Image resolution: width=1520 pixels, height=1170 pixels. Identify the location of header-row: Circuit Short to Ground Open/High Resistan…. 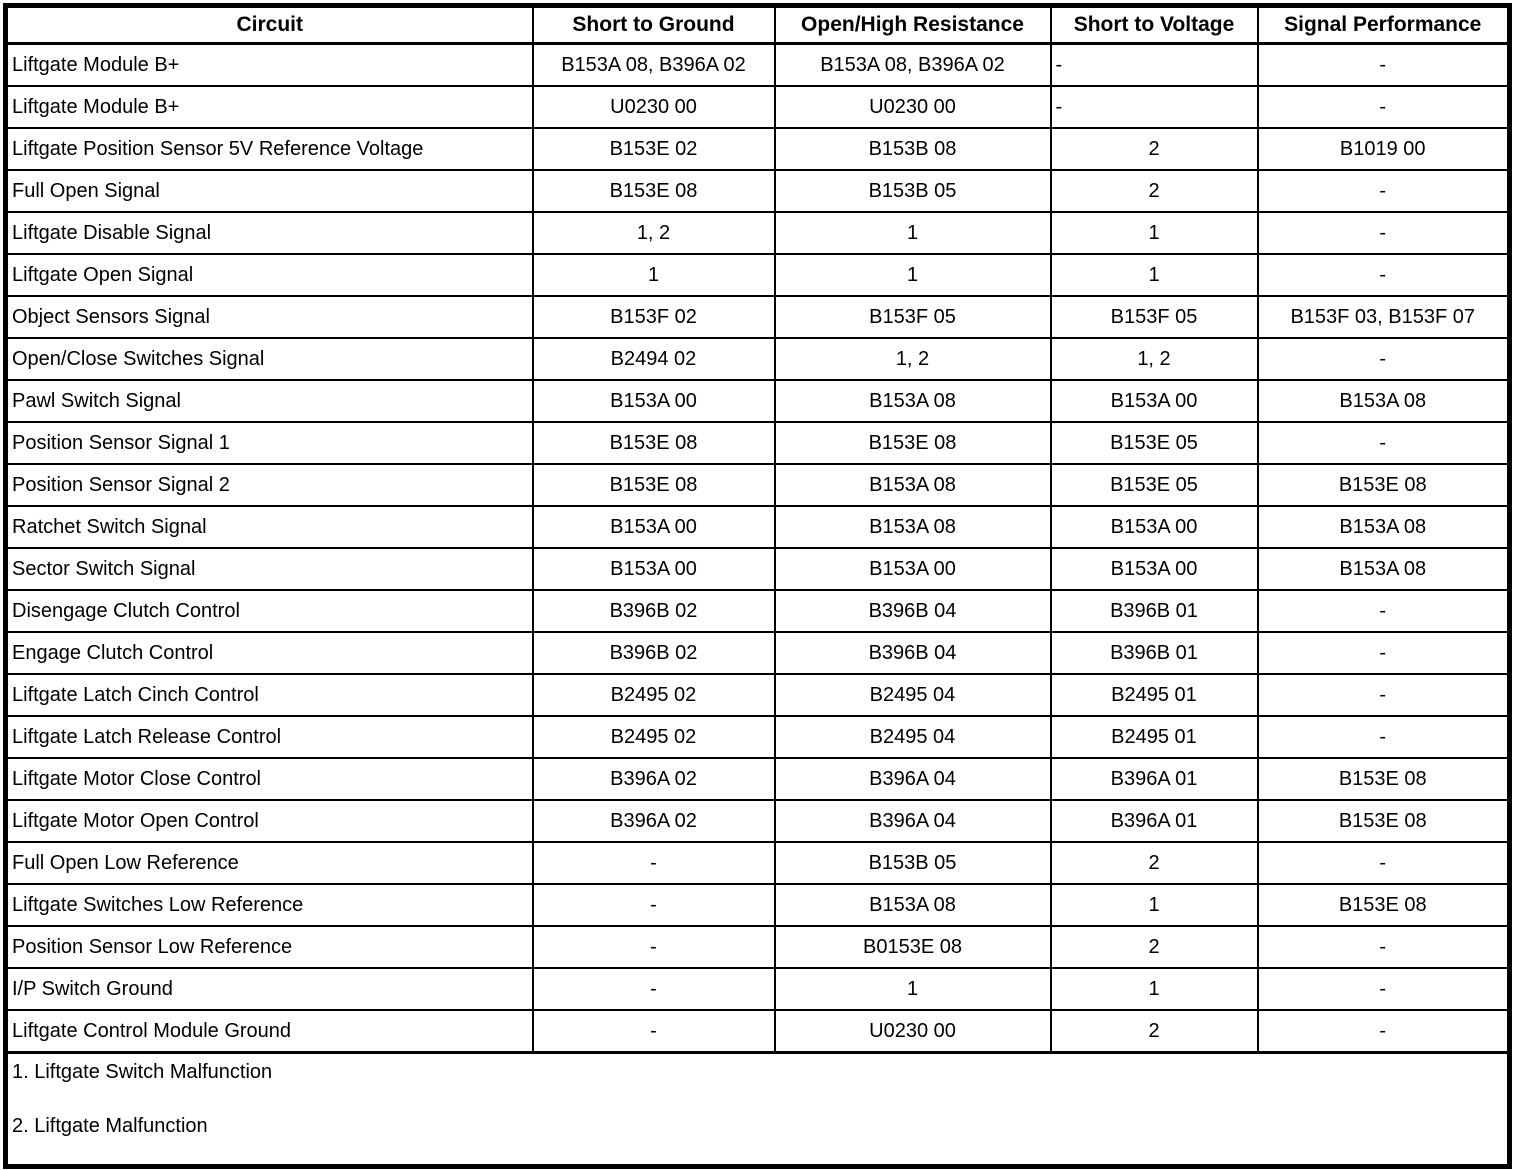
(757, 24).